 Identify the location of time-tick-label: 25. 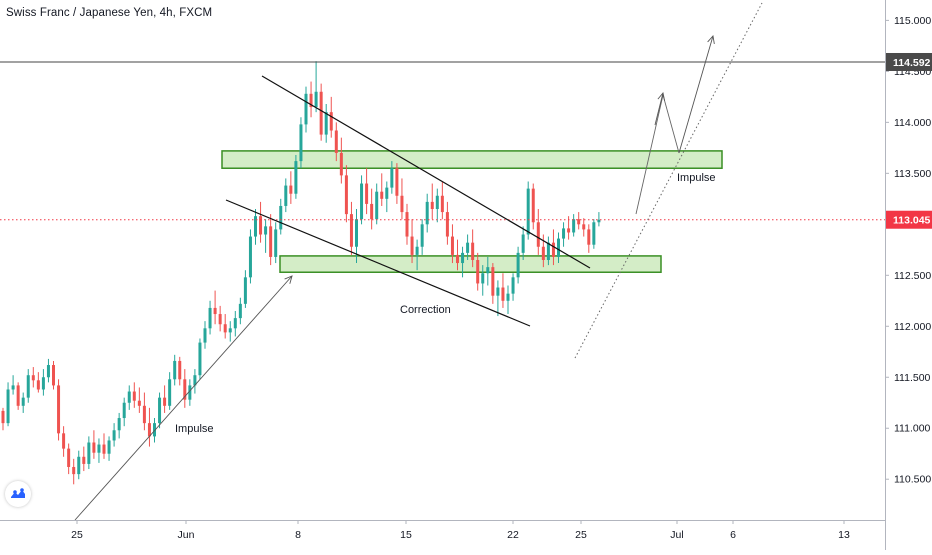
(77, 535).